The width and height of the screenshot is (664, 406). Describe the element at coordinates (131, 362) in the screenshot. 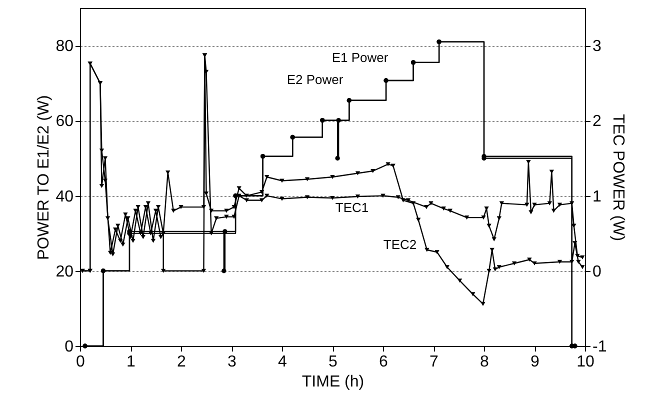

I see `x-tick-label: 1` at that location.